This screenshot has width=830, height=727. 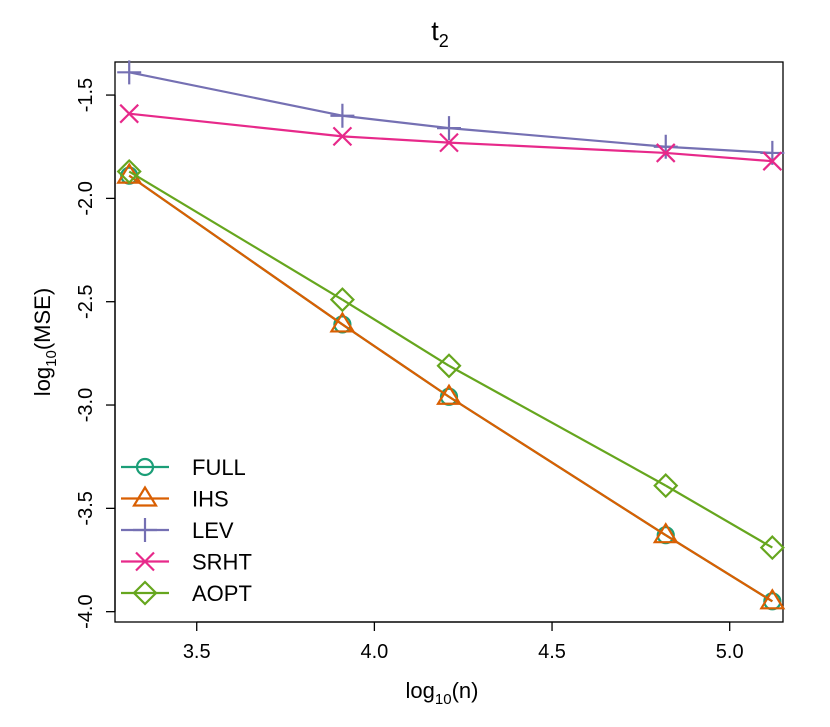 I want to click on series-lev, so click(x=451, y=112).